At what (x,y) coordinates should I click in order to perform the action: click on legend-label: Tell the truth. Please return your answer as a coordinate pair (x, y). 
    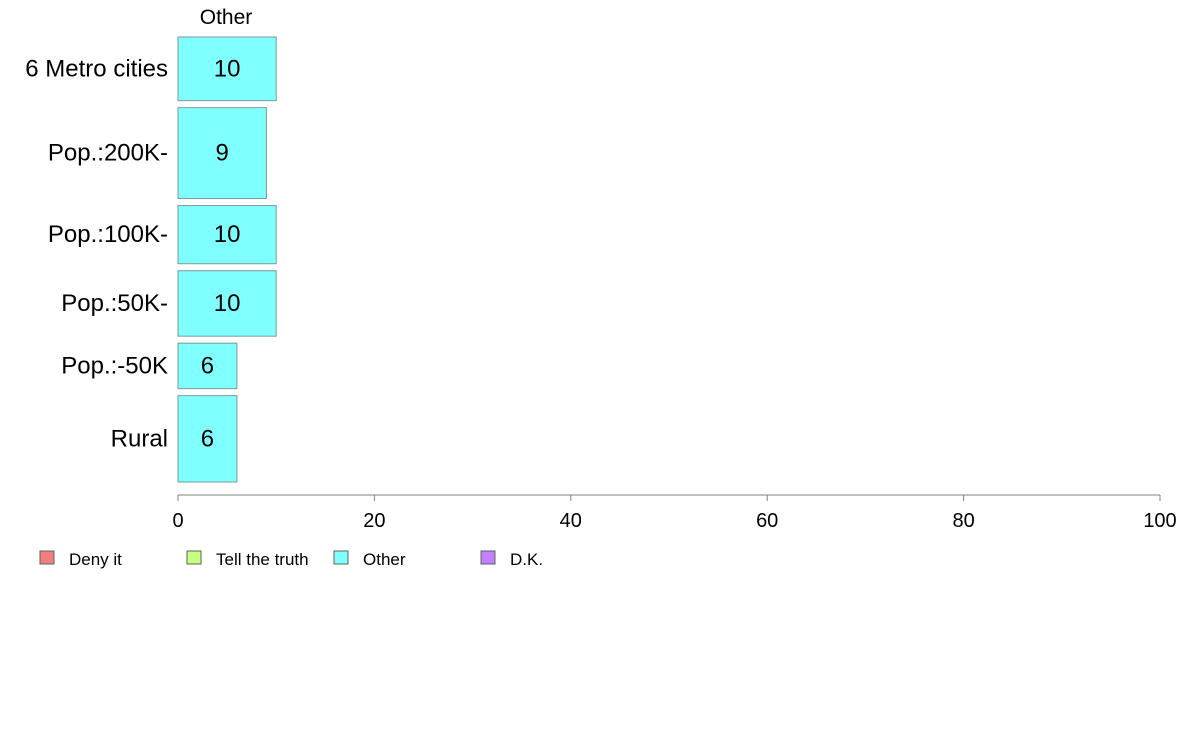
    Looking at the image, I should click on (262, 559).